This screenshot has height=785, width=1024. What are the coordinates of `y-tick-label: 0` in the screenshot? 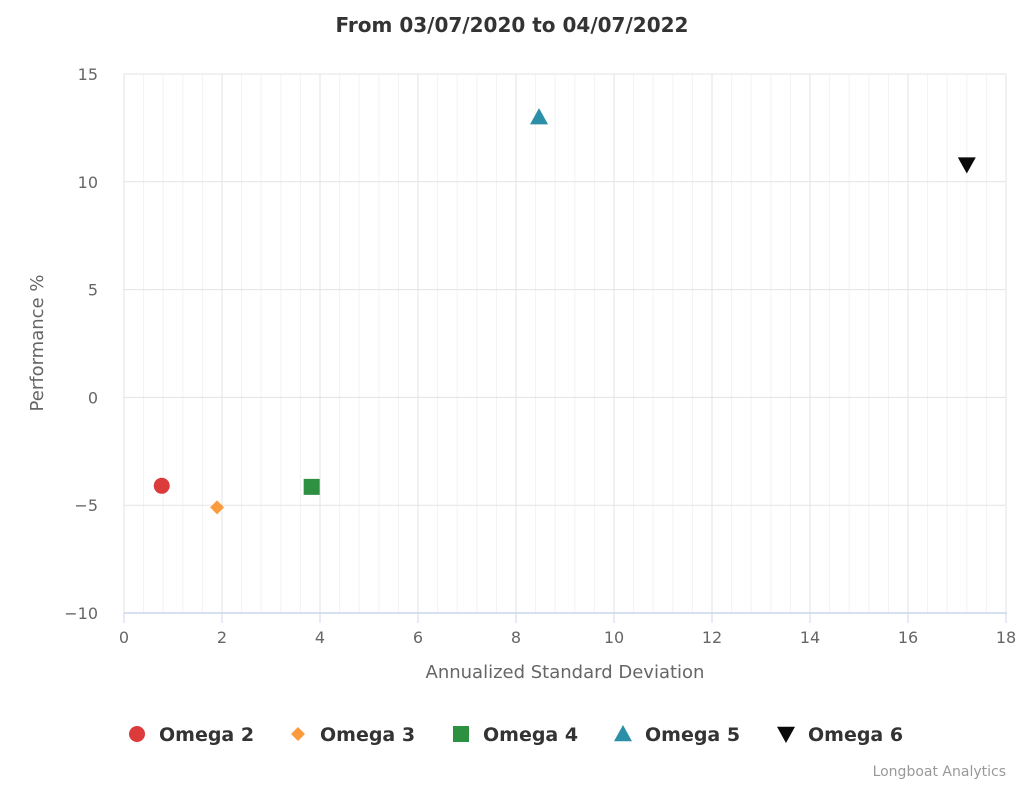 It's located at (93, 397).